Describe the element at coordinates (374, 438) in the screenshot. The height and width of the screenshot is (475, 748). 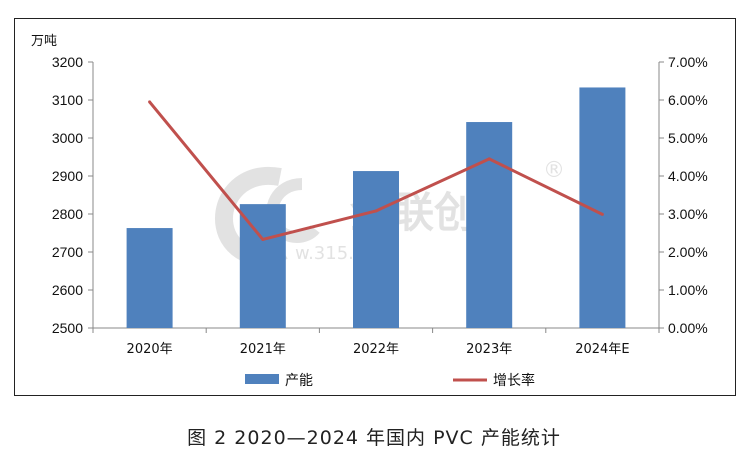
I see `figure-caption: 图 2 2020—2024 年国内 PVC 产能统计` at that location.